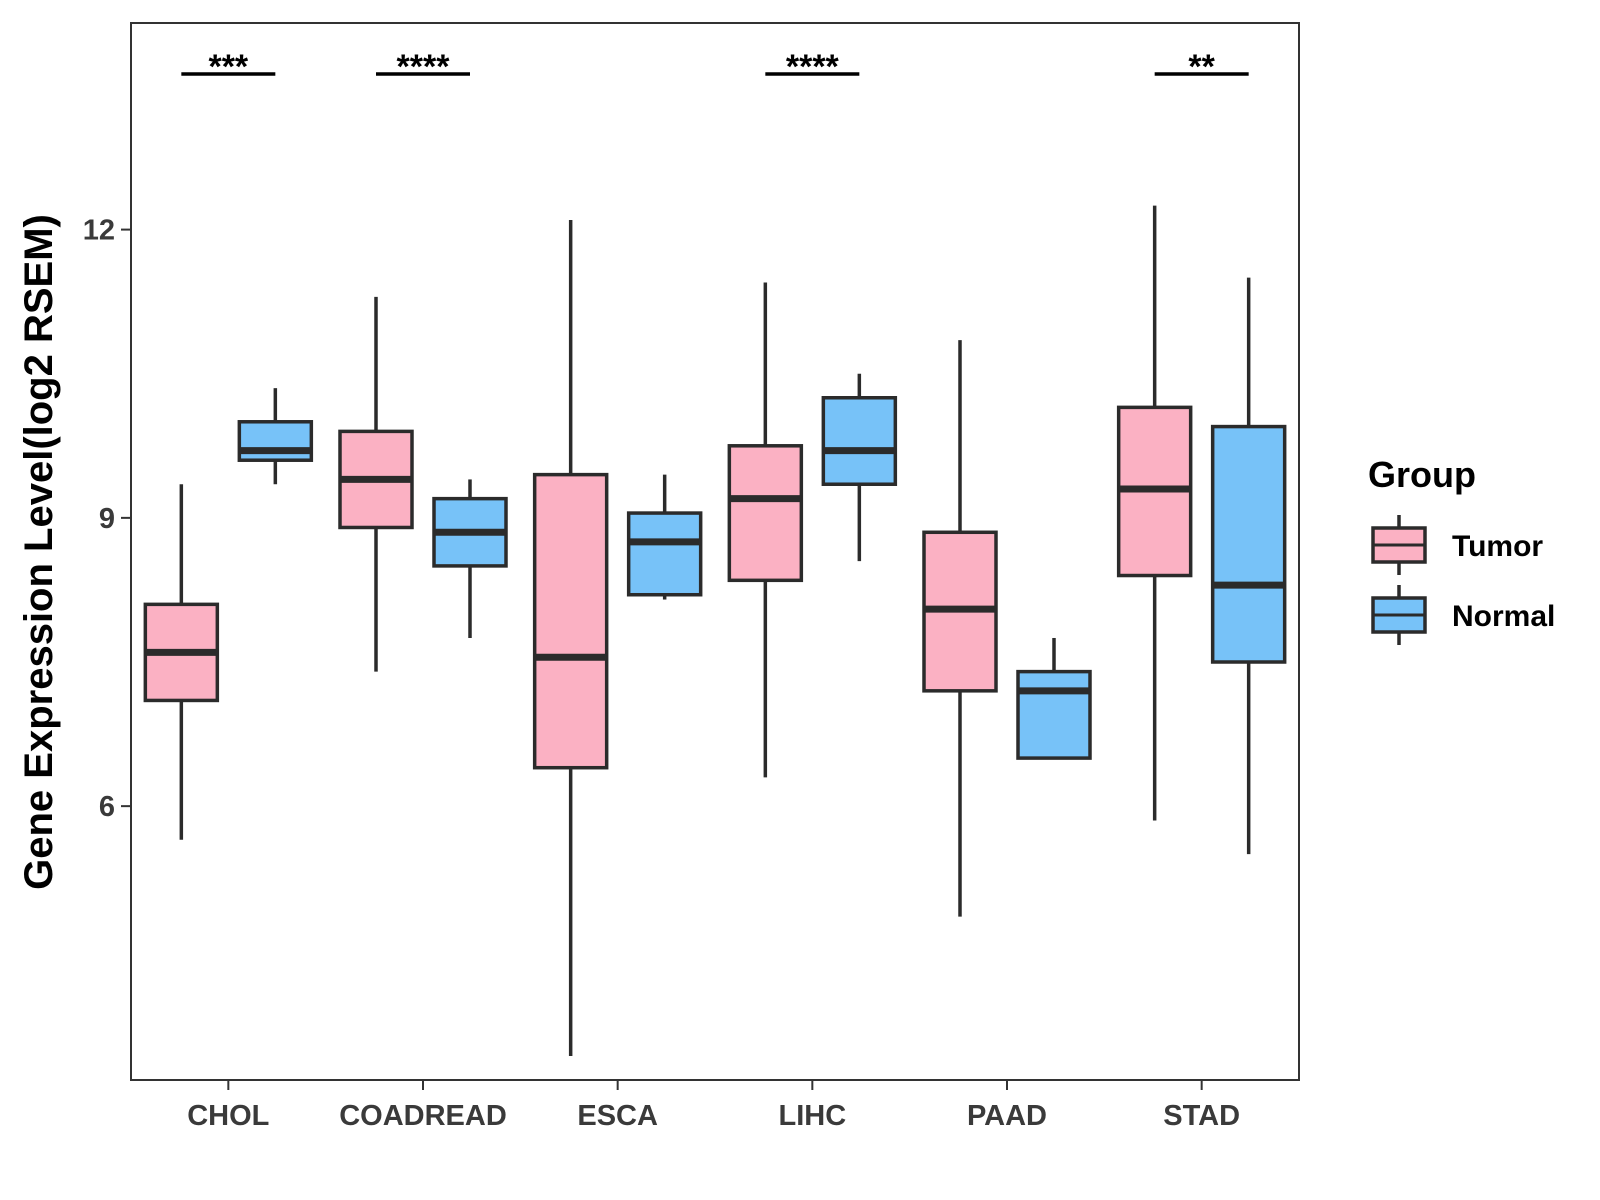 This screenshot has height=1200, width=1600. I want to click on x-tick-label-lihc: LIHC, so click(812, 1116).